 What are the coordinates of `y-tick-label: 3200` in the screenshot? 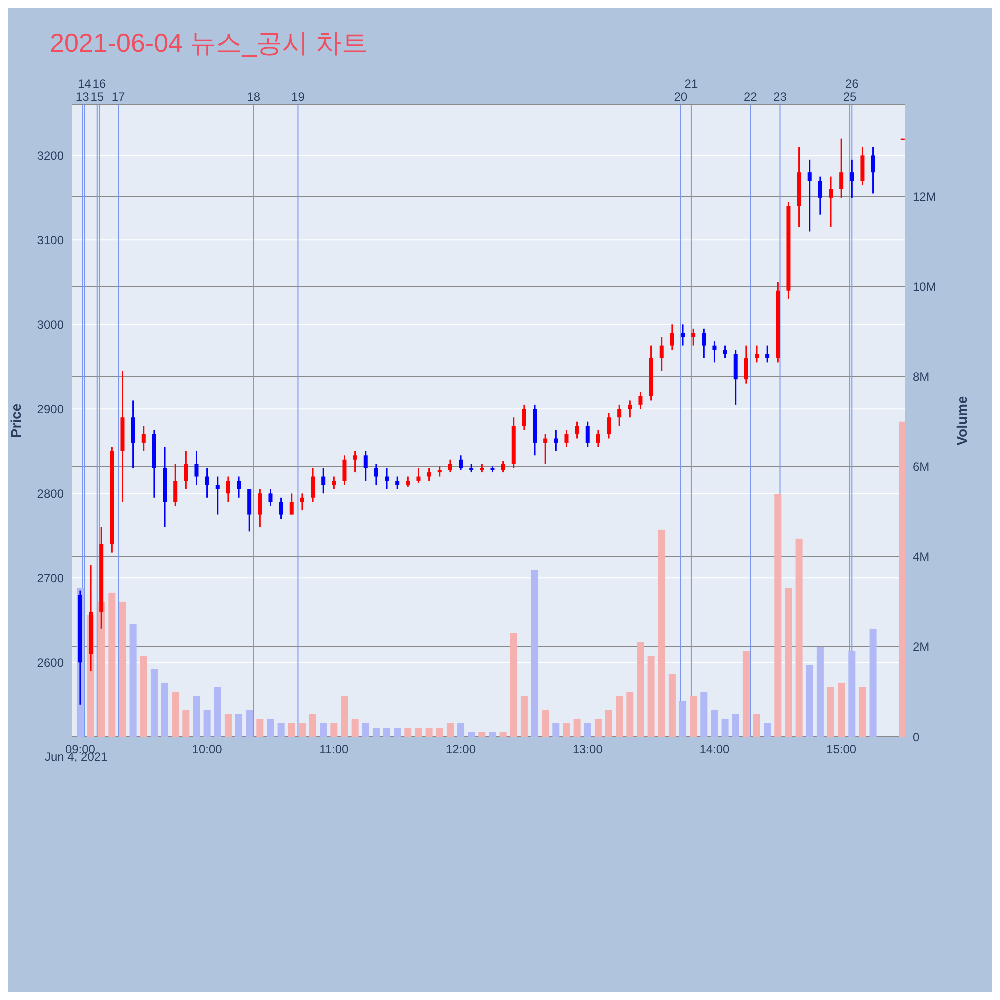 It's located at (50, 155).